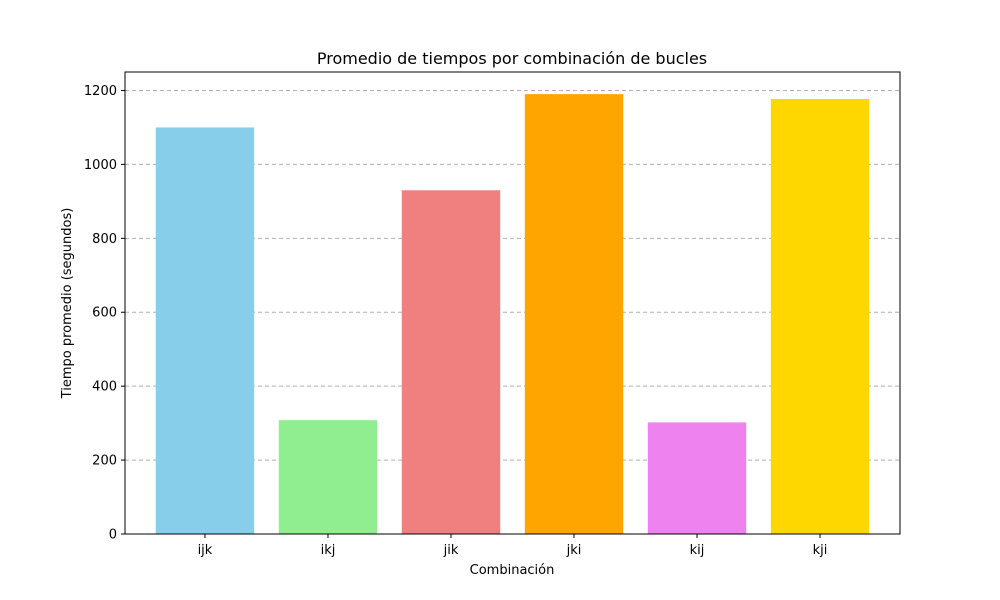 The height and width of the screenshot is (600, 1000). What do you see at coordinates (104, 461) in the screenshot?
I see `y-tick-label: 200` at bounding box center [104, 461].